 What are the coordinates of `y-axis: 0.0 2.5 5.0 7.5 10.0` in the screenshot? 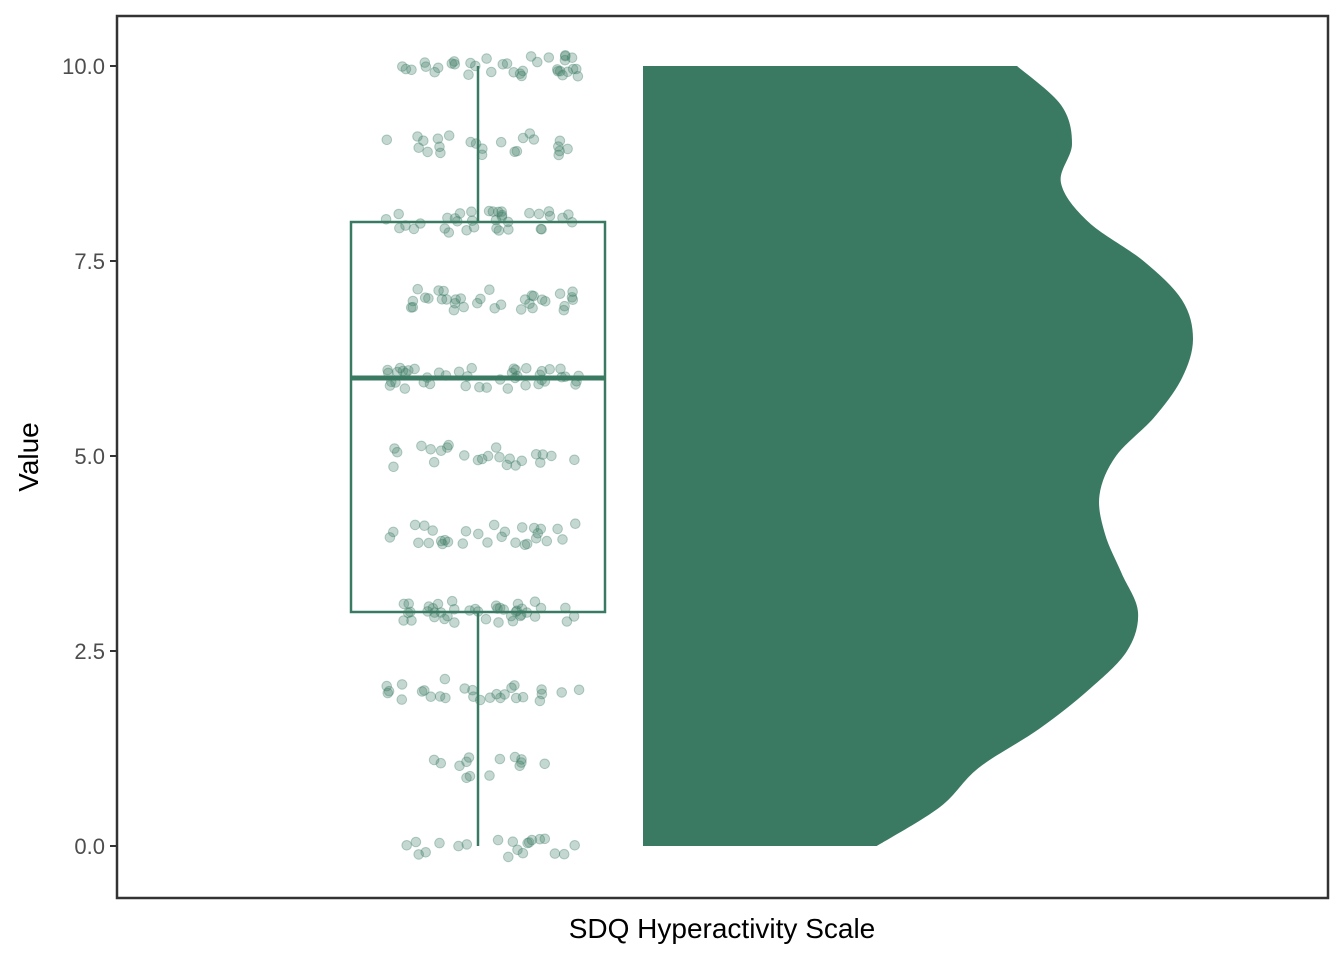 It's located at (89, 456).